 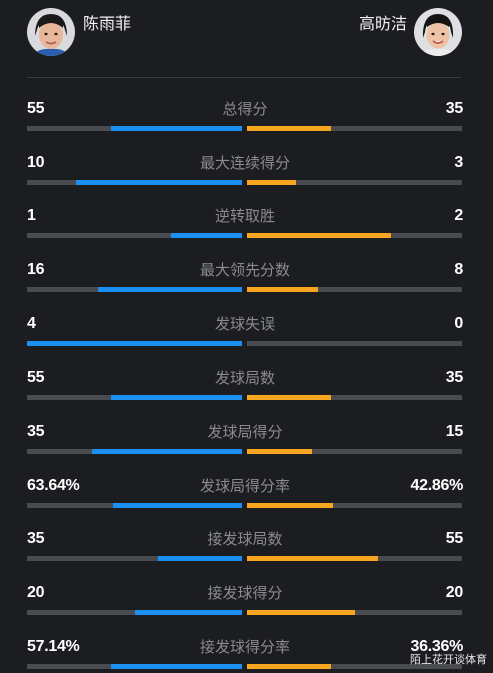 I want to click on player-left-avatar, so click(x=51, y=32).